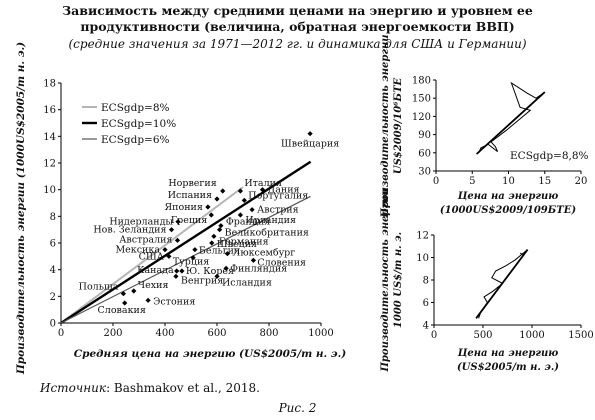 This screenshot has width=595, height=420. What do you see at coordinates (510, 123) in the screenshot?
I see `usa-fit-line` at bounding box center [510, 123].